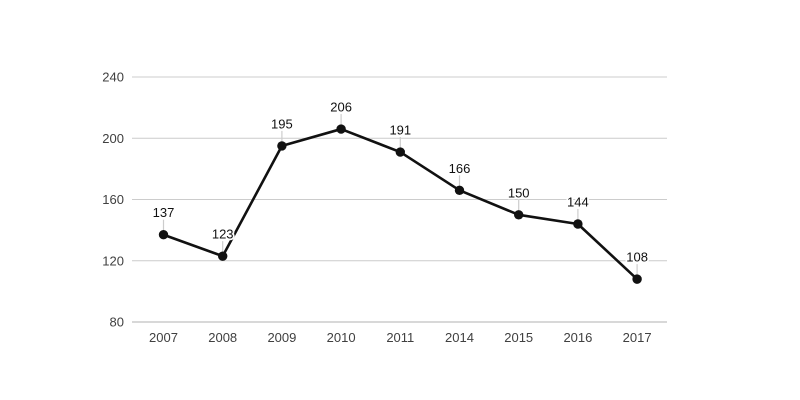  What do you see at coordinates (459, 337) in the screenshot?
I see `x-axis-tick-label: 2014` at bounding box center [459, 337].